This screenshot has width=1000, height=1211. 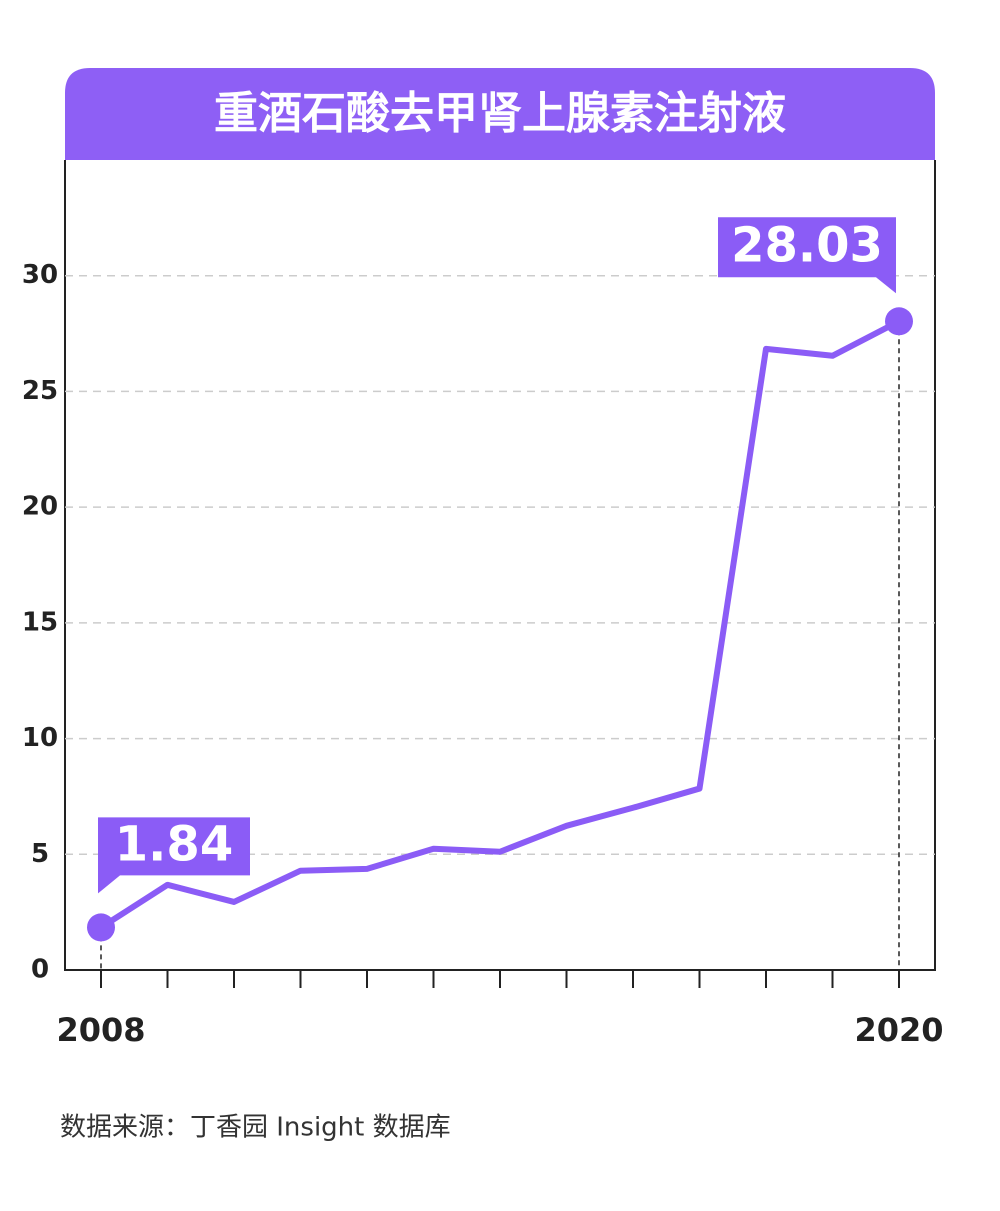 I want to click on y-tick-label: 0, so click(x=40, y=970).